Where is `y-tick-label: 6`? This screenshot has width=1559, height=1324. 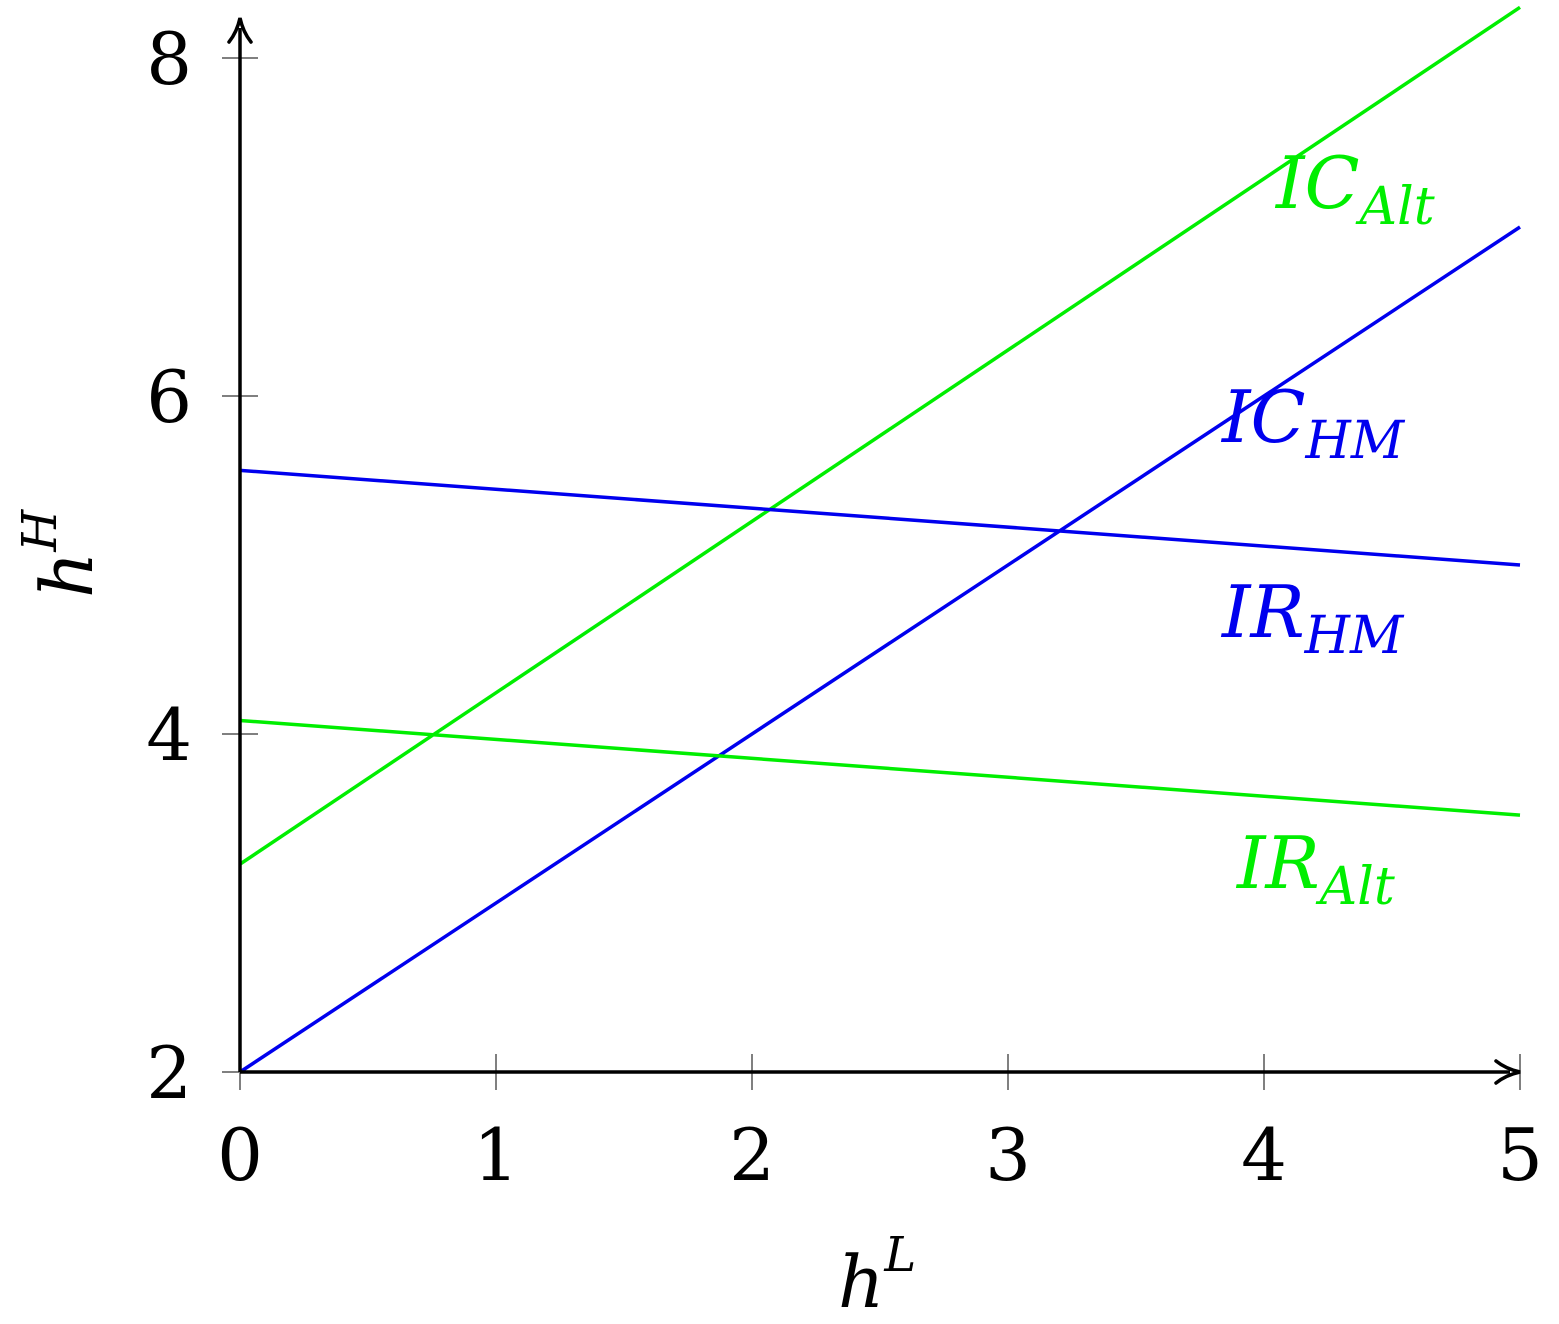
y-tick-label: 6 is located at coordinates (169, 397).